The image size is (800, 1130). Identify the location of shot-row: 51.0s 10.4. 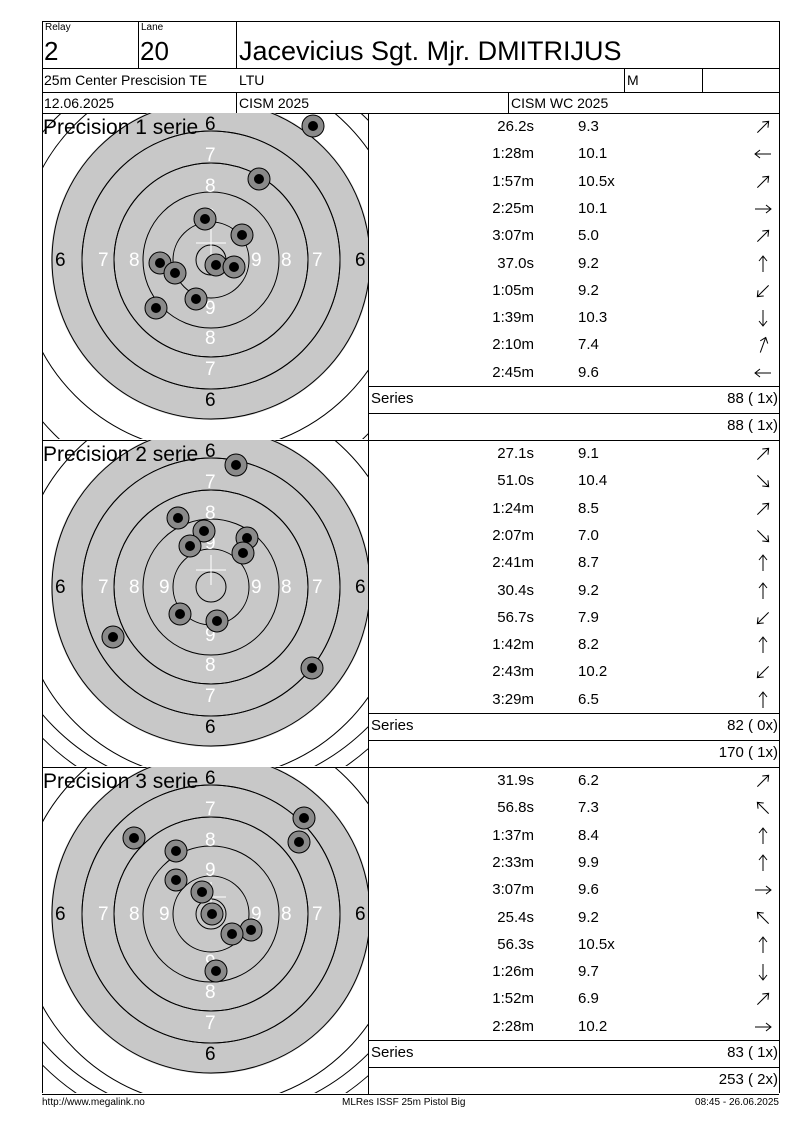
(574, 481).